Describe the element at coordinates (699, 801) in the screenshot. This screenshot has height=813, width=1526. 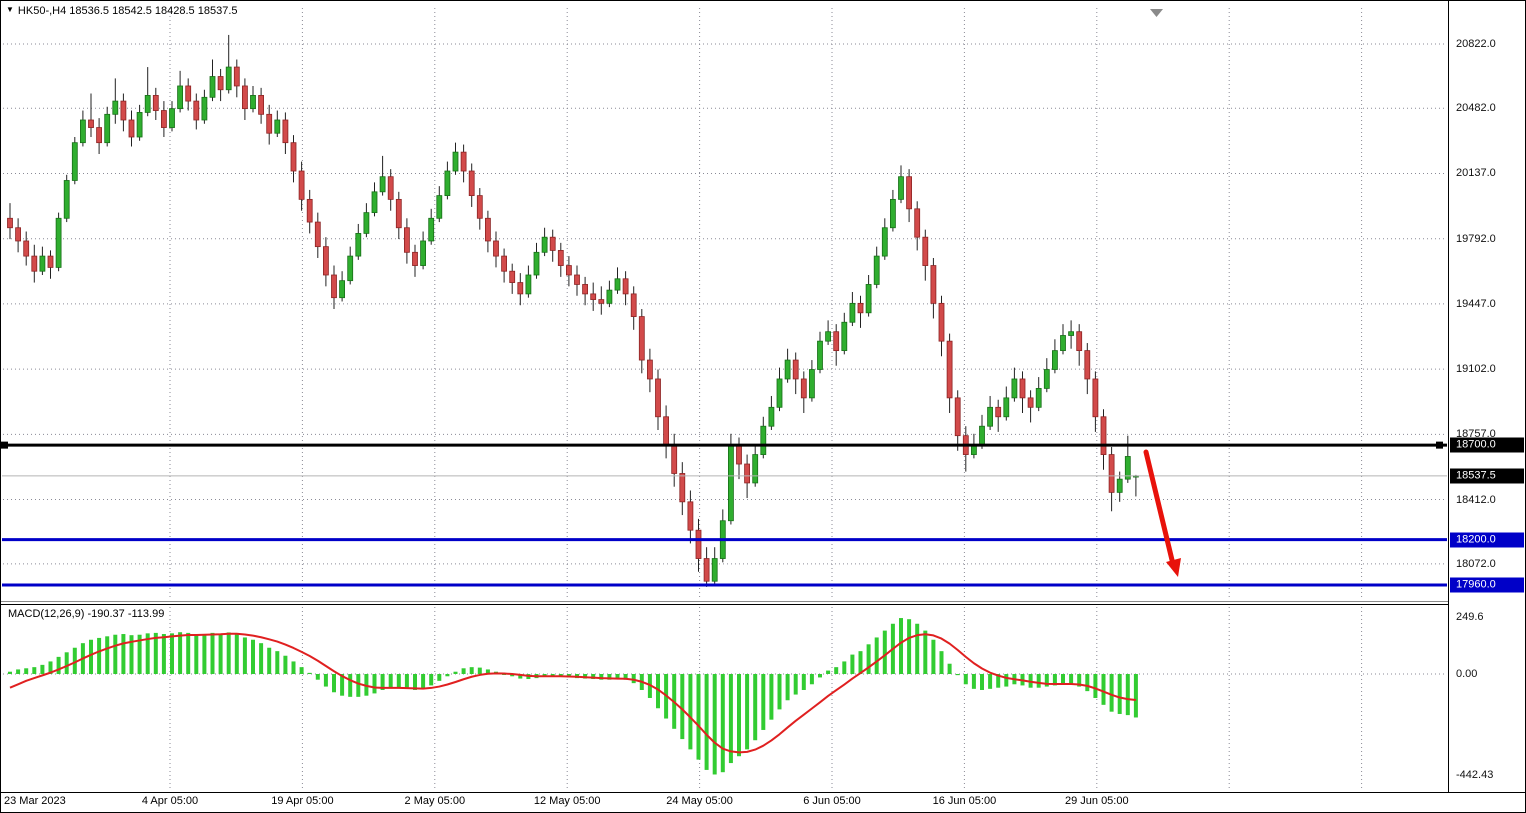
I see `time-axis-label: 24 May 05:00` at that location.